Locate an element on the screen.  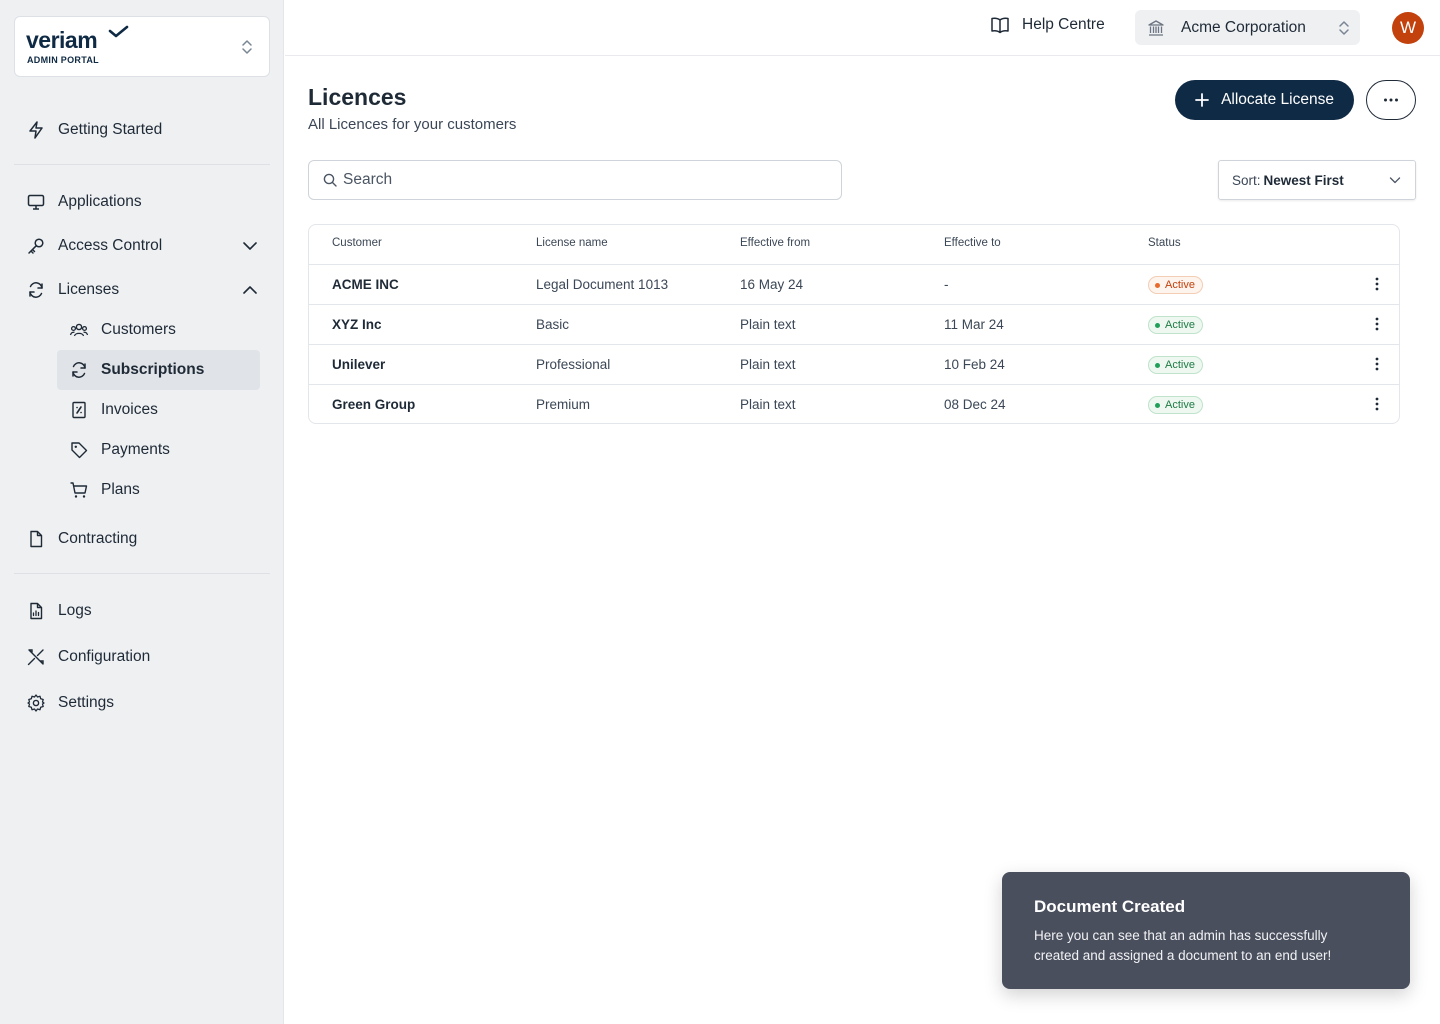
cell-effective-to: 08 Dec 24 is located at coordinates (975, 404).